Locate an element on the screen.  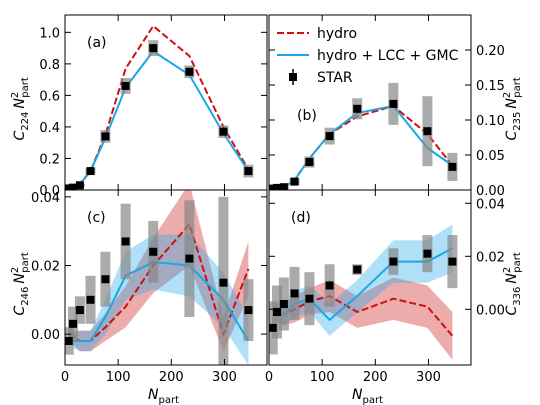
label-index: 336 is located at coordinates (517, 296).